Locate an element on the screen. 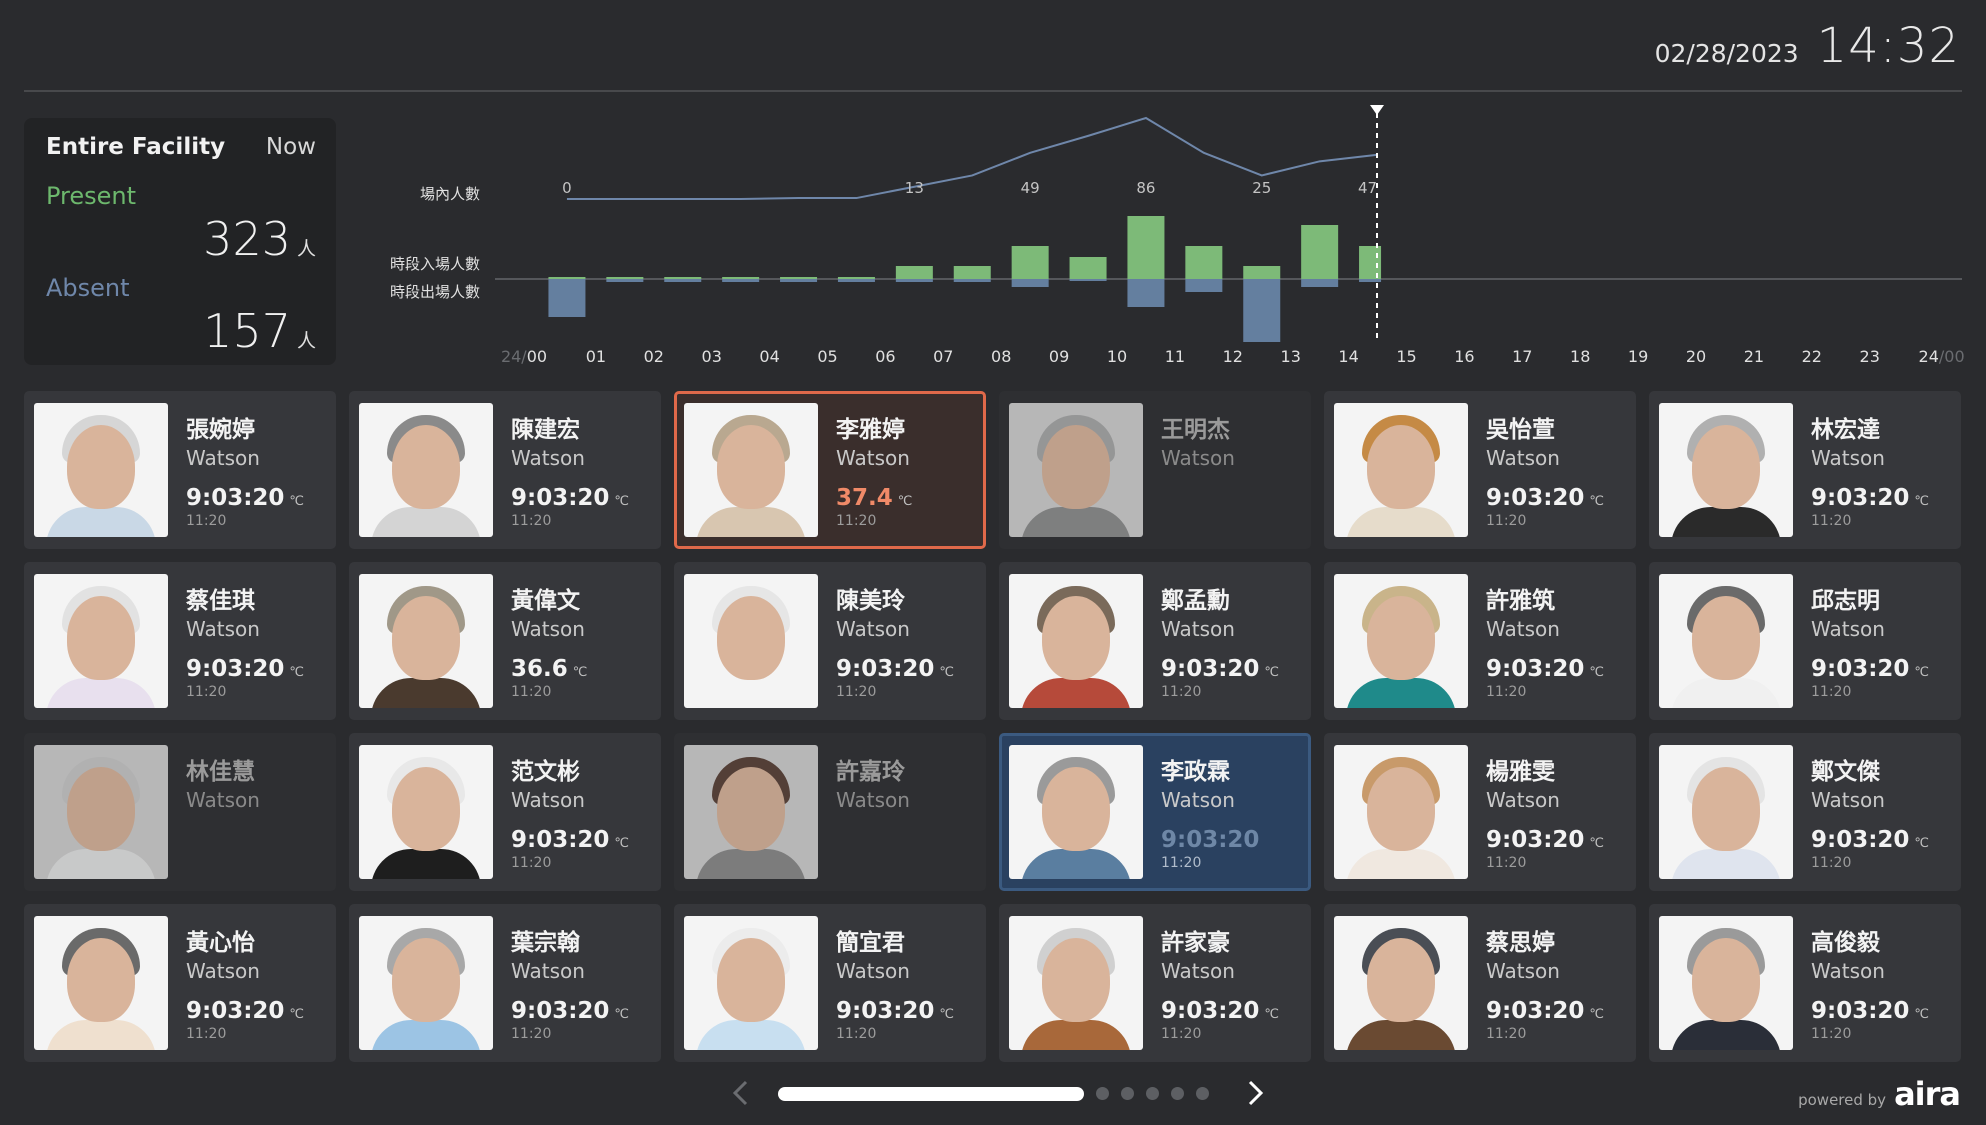 Image resolution: width=1986 pixels, height=1125 pixels. person-card: 張婉婷 Watson 9:03:20 ℃ 11:20 is located at coordinates (180, 470).